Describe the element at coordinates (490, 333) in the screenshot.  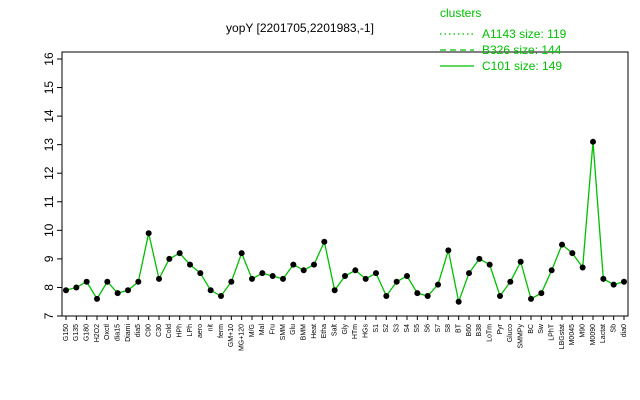
I see `x-tick-label: LoTm` at that location.